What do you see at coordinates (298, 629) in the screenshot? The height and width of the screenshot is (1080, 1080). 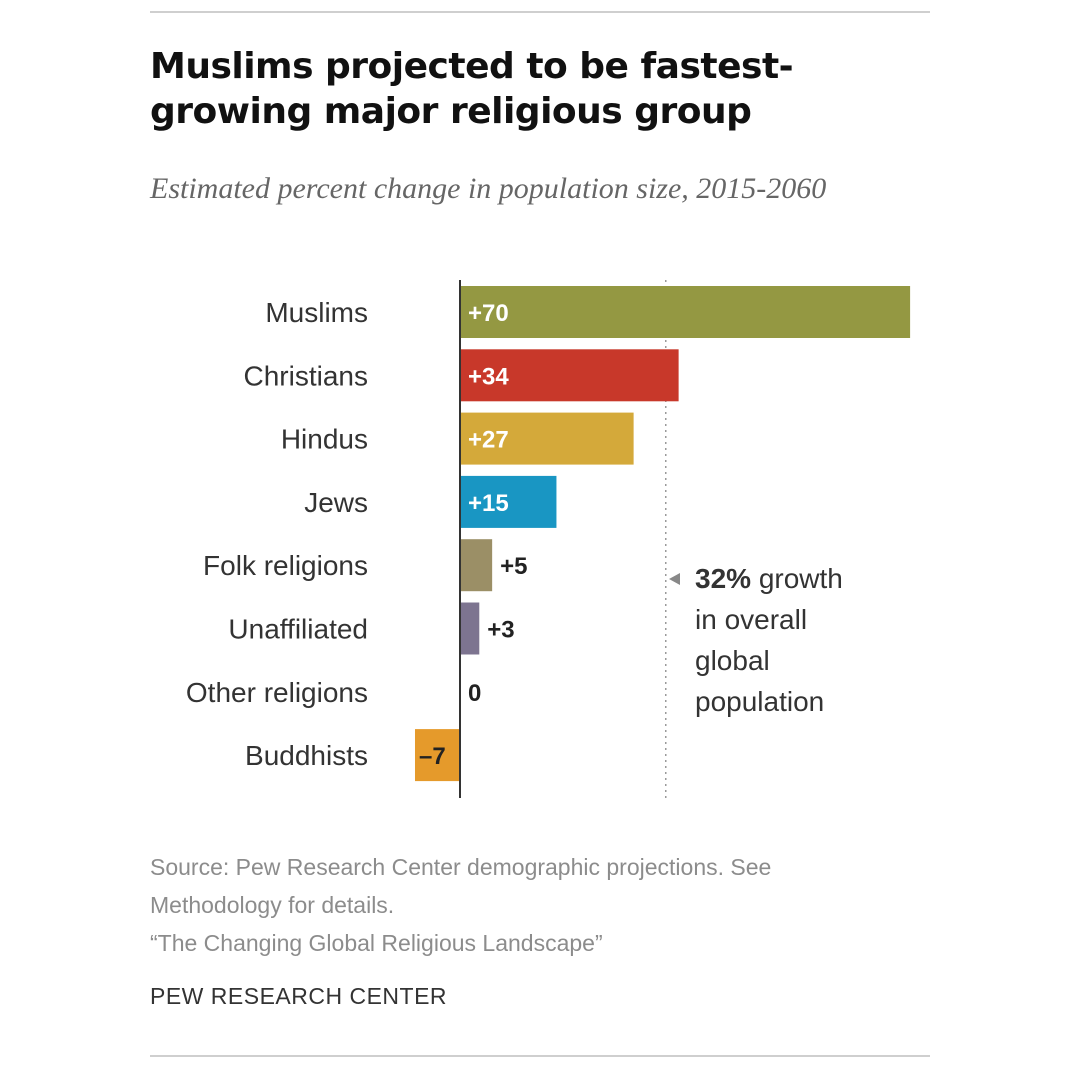 I see `category-label-unaffiliated: Unaffiliated` at bounding box center [298, 629].